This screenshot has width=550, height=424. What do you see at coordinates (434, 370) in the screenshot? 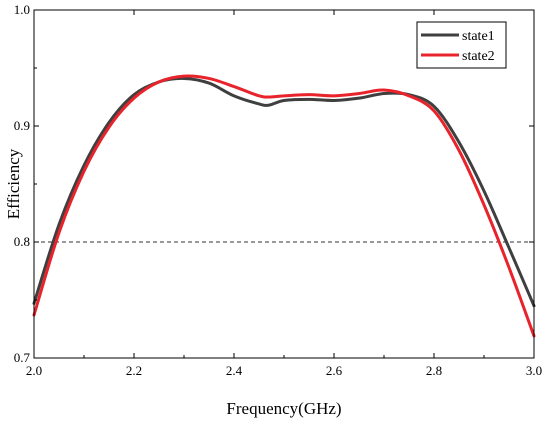
I see `x-tick-label: 2.8` at bounding box center [434, 370].